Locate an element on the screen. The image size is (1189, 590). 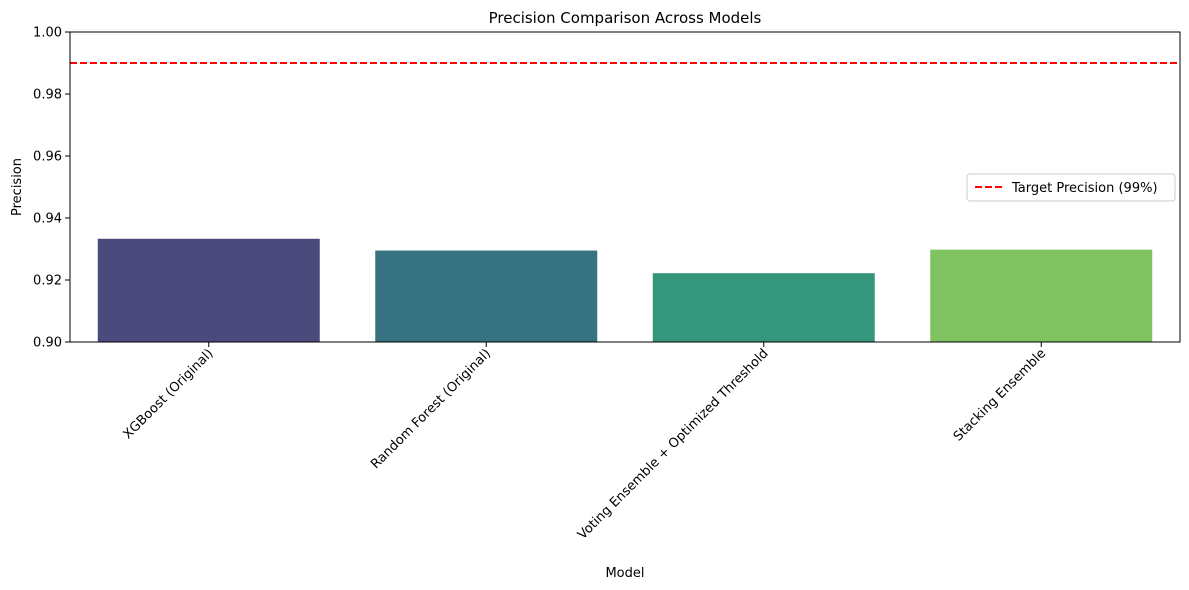
x-tick-label-2: Voting Ensemble + Optimized Threshold is located at coordinates (673, 444).